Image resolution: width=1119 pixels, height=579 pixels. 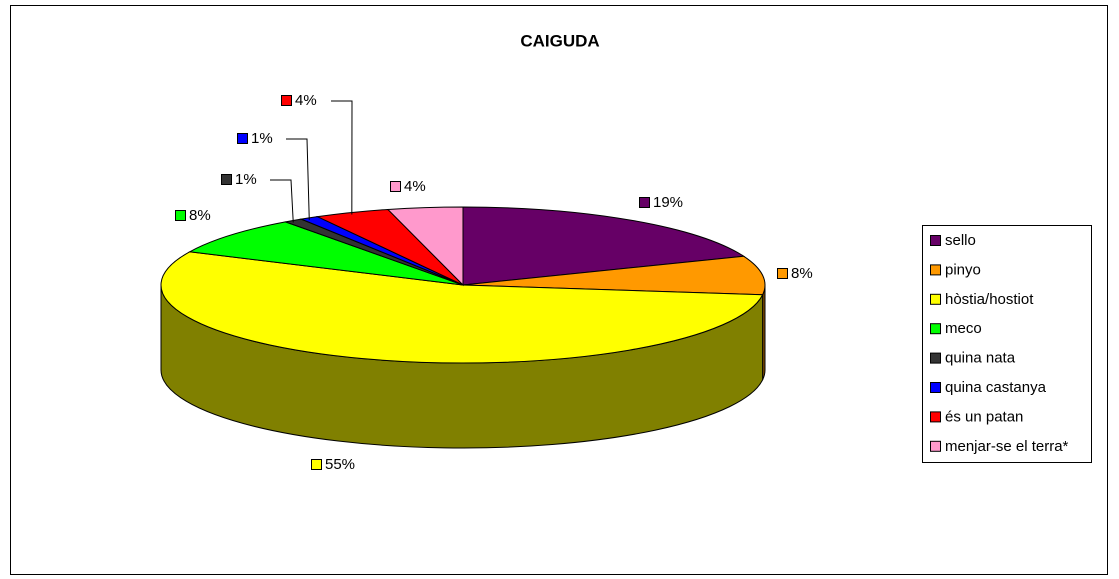 What do you see at coordinates (340, 464) in the screenshot?
I see `data-label: 55%` at bounding box center [340, 464].